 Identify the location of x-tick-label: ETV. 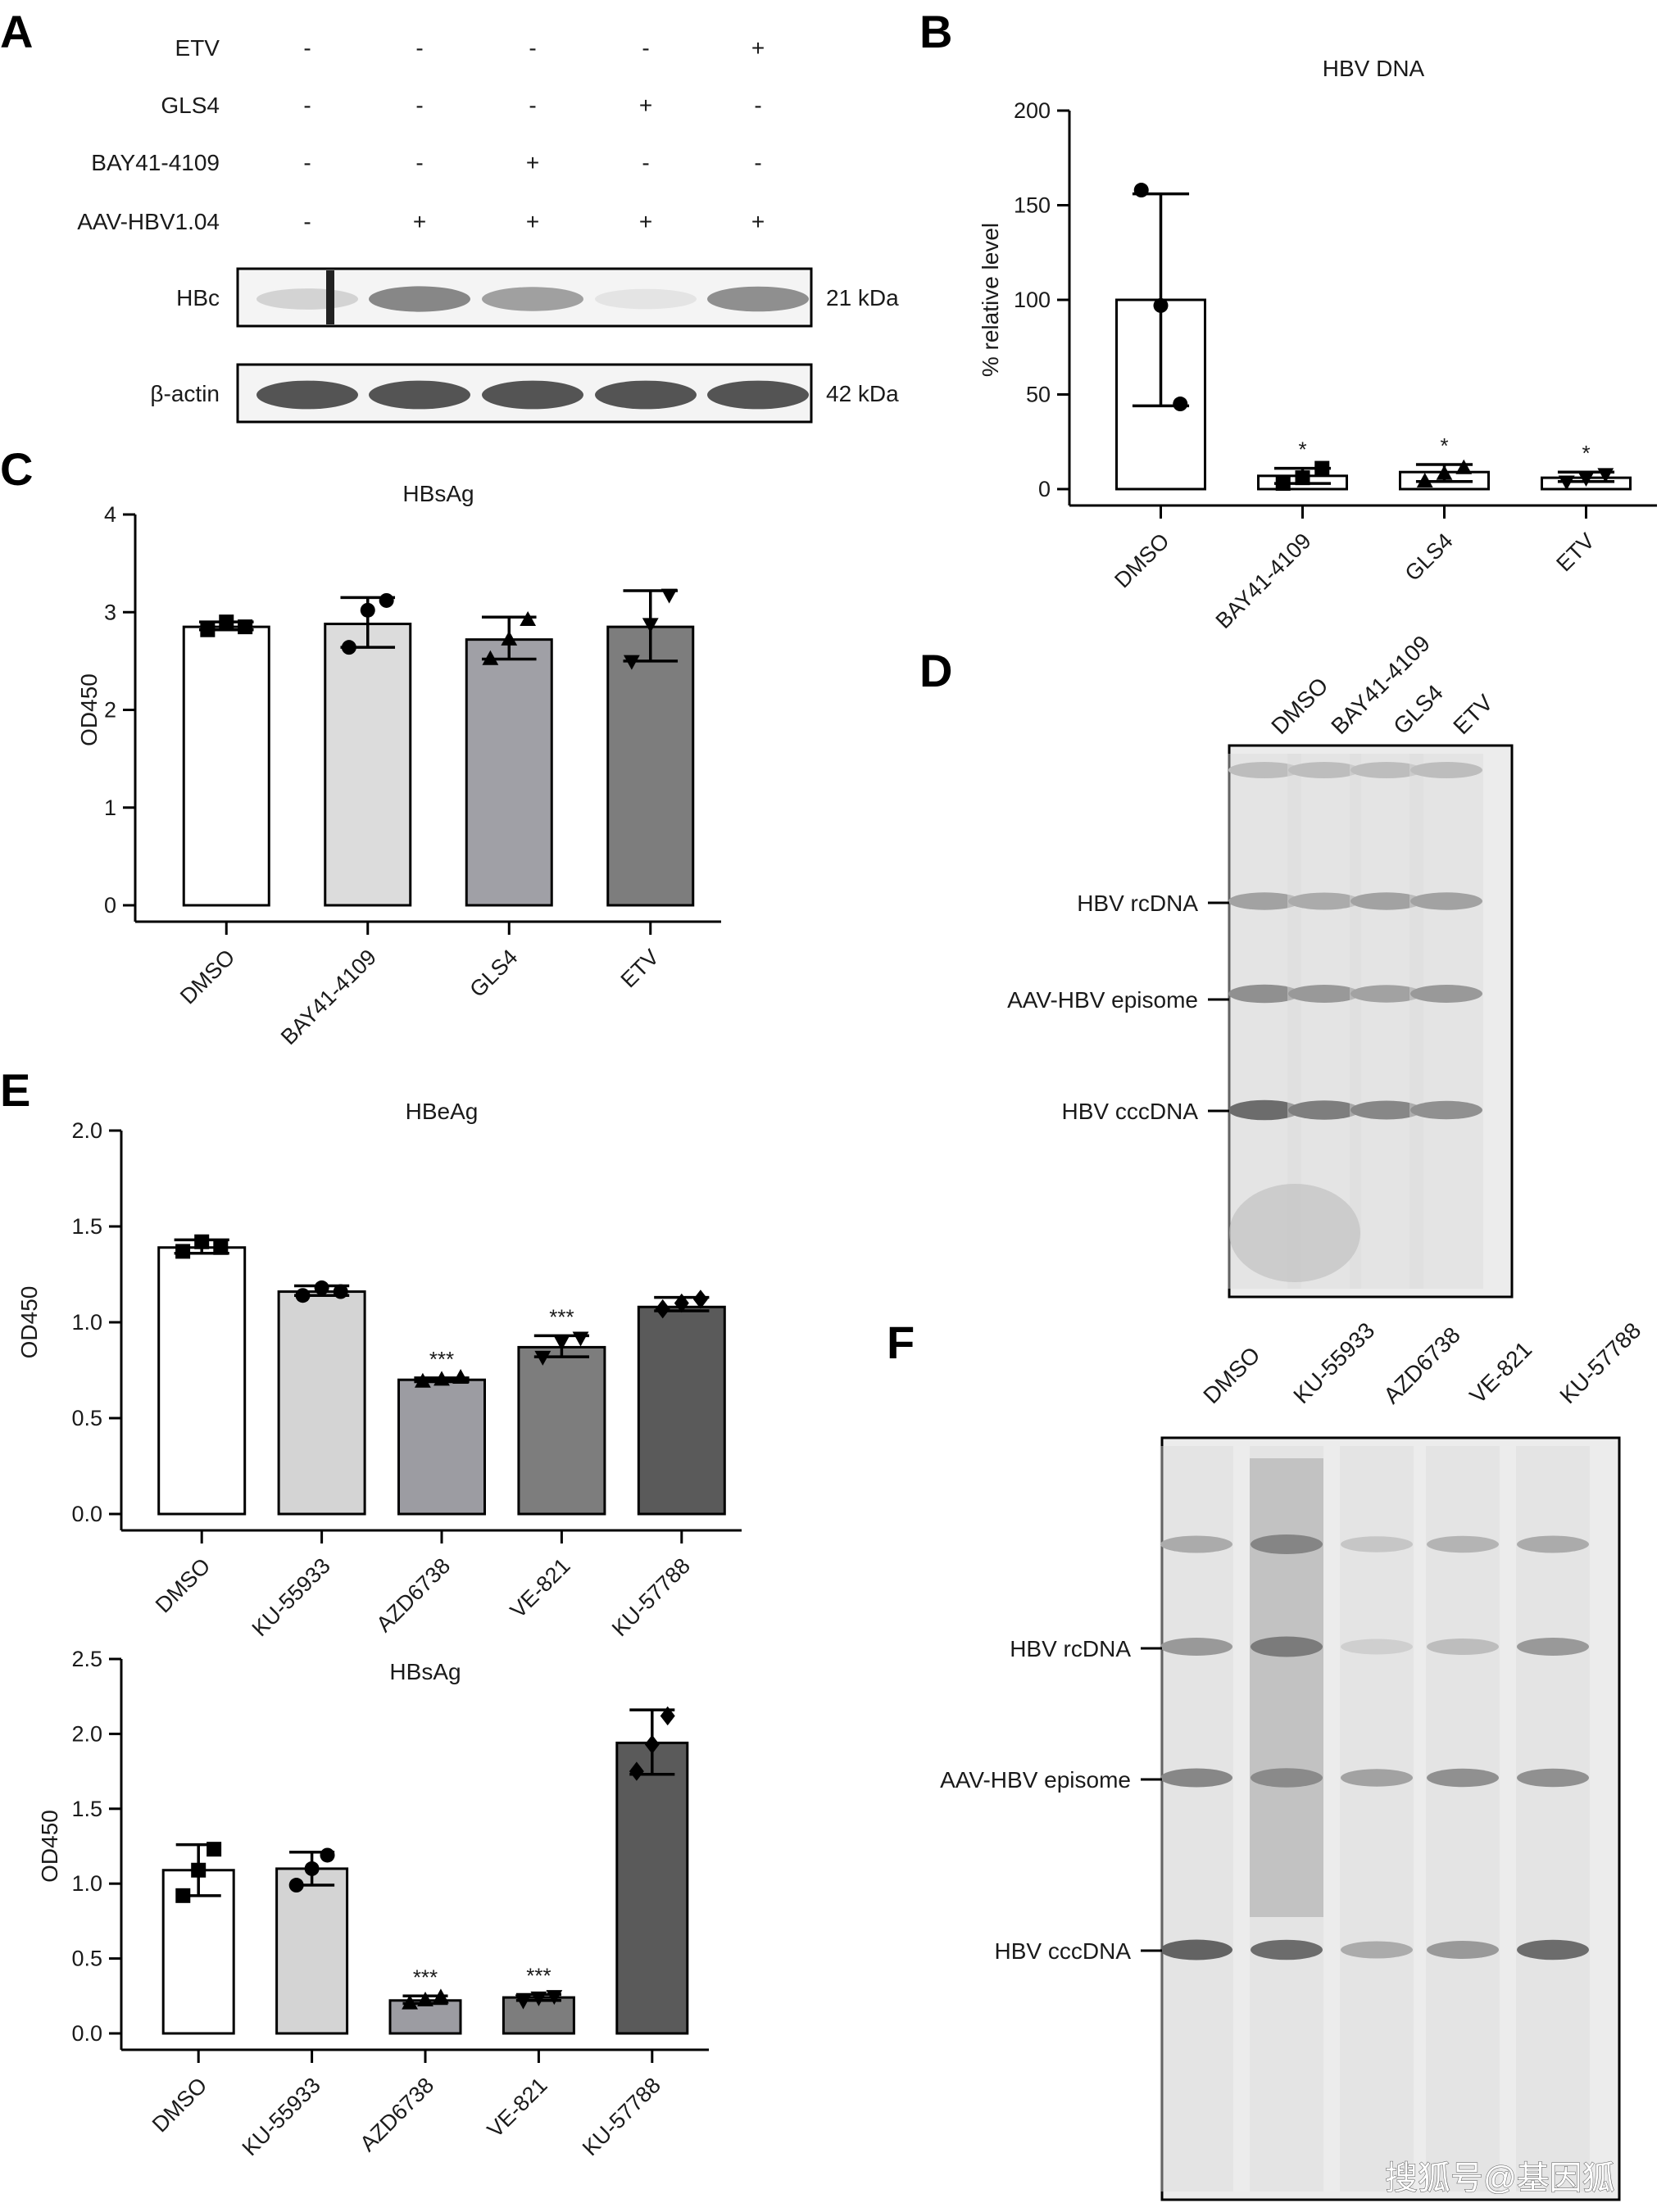
(1575, 552).